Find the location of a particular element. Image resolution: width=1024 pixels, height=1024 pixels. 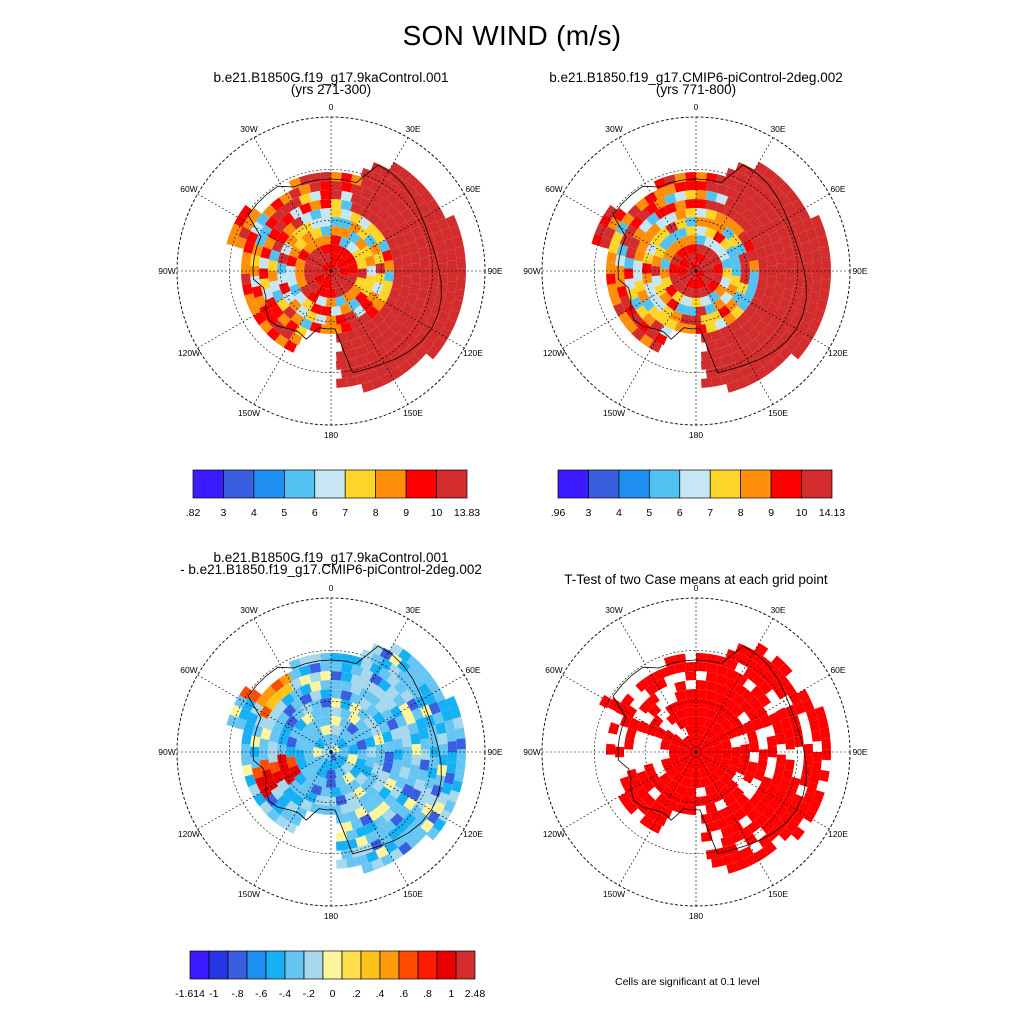

data-cells is located at coordinates (346, 758).